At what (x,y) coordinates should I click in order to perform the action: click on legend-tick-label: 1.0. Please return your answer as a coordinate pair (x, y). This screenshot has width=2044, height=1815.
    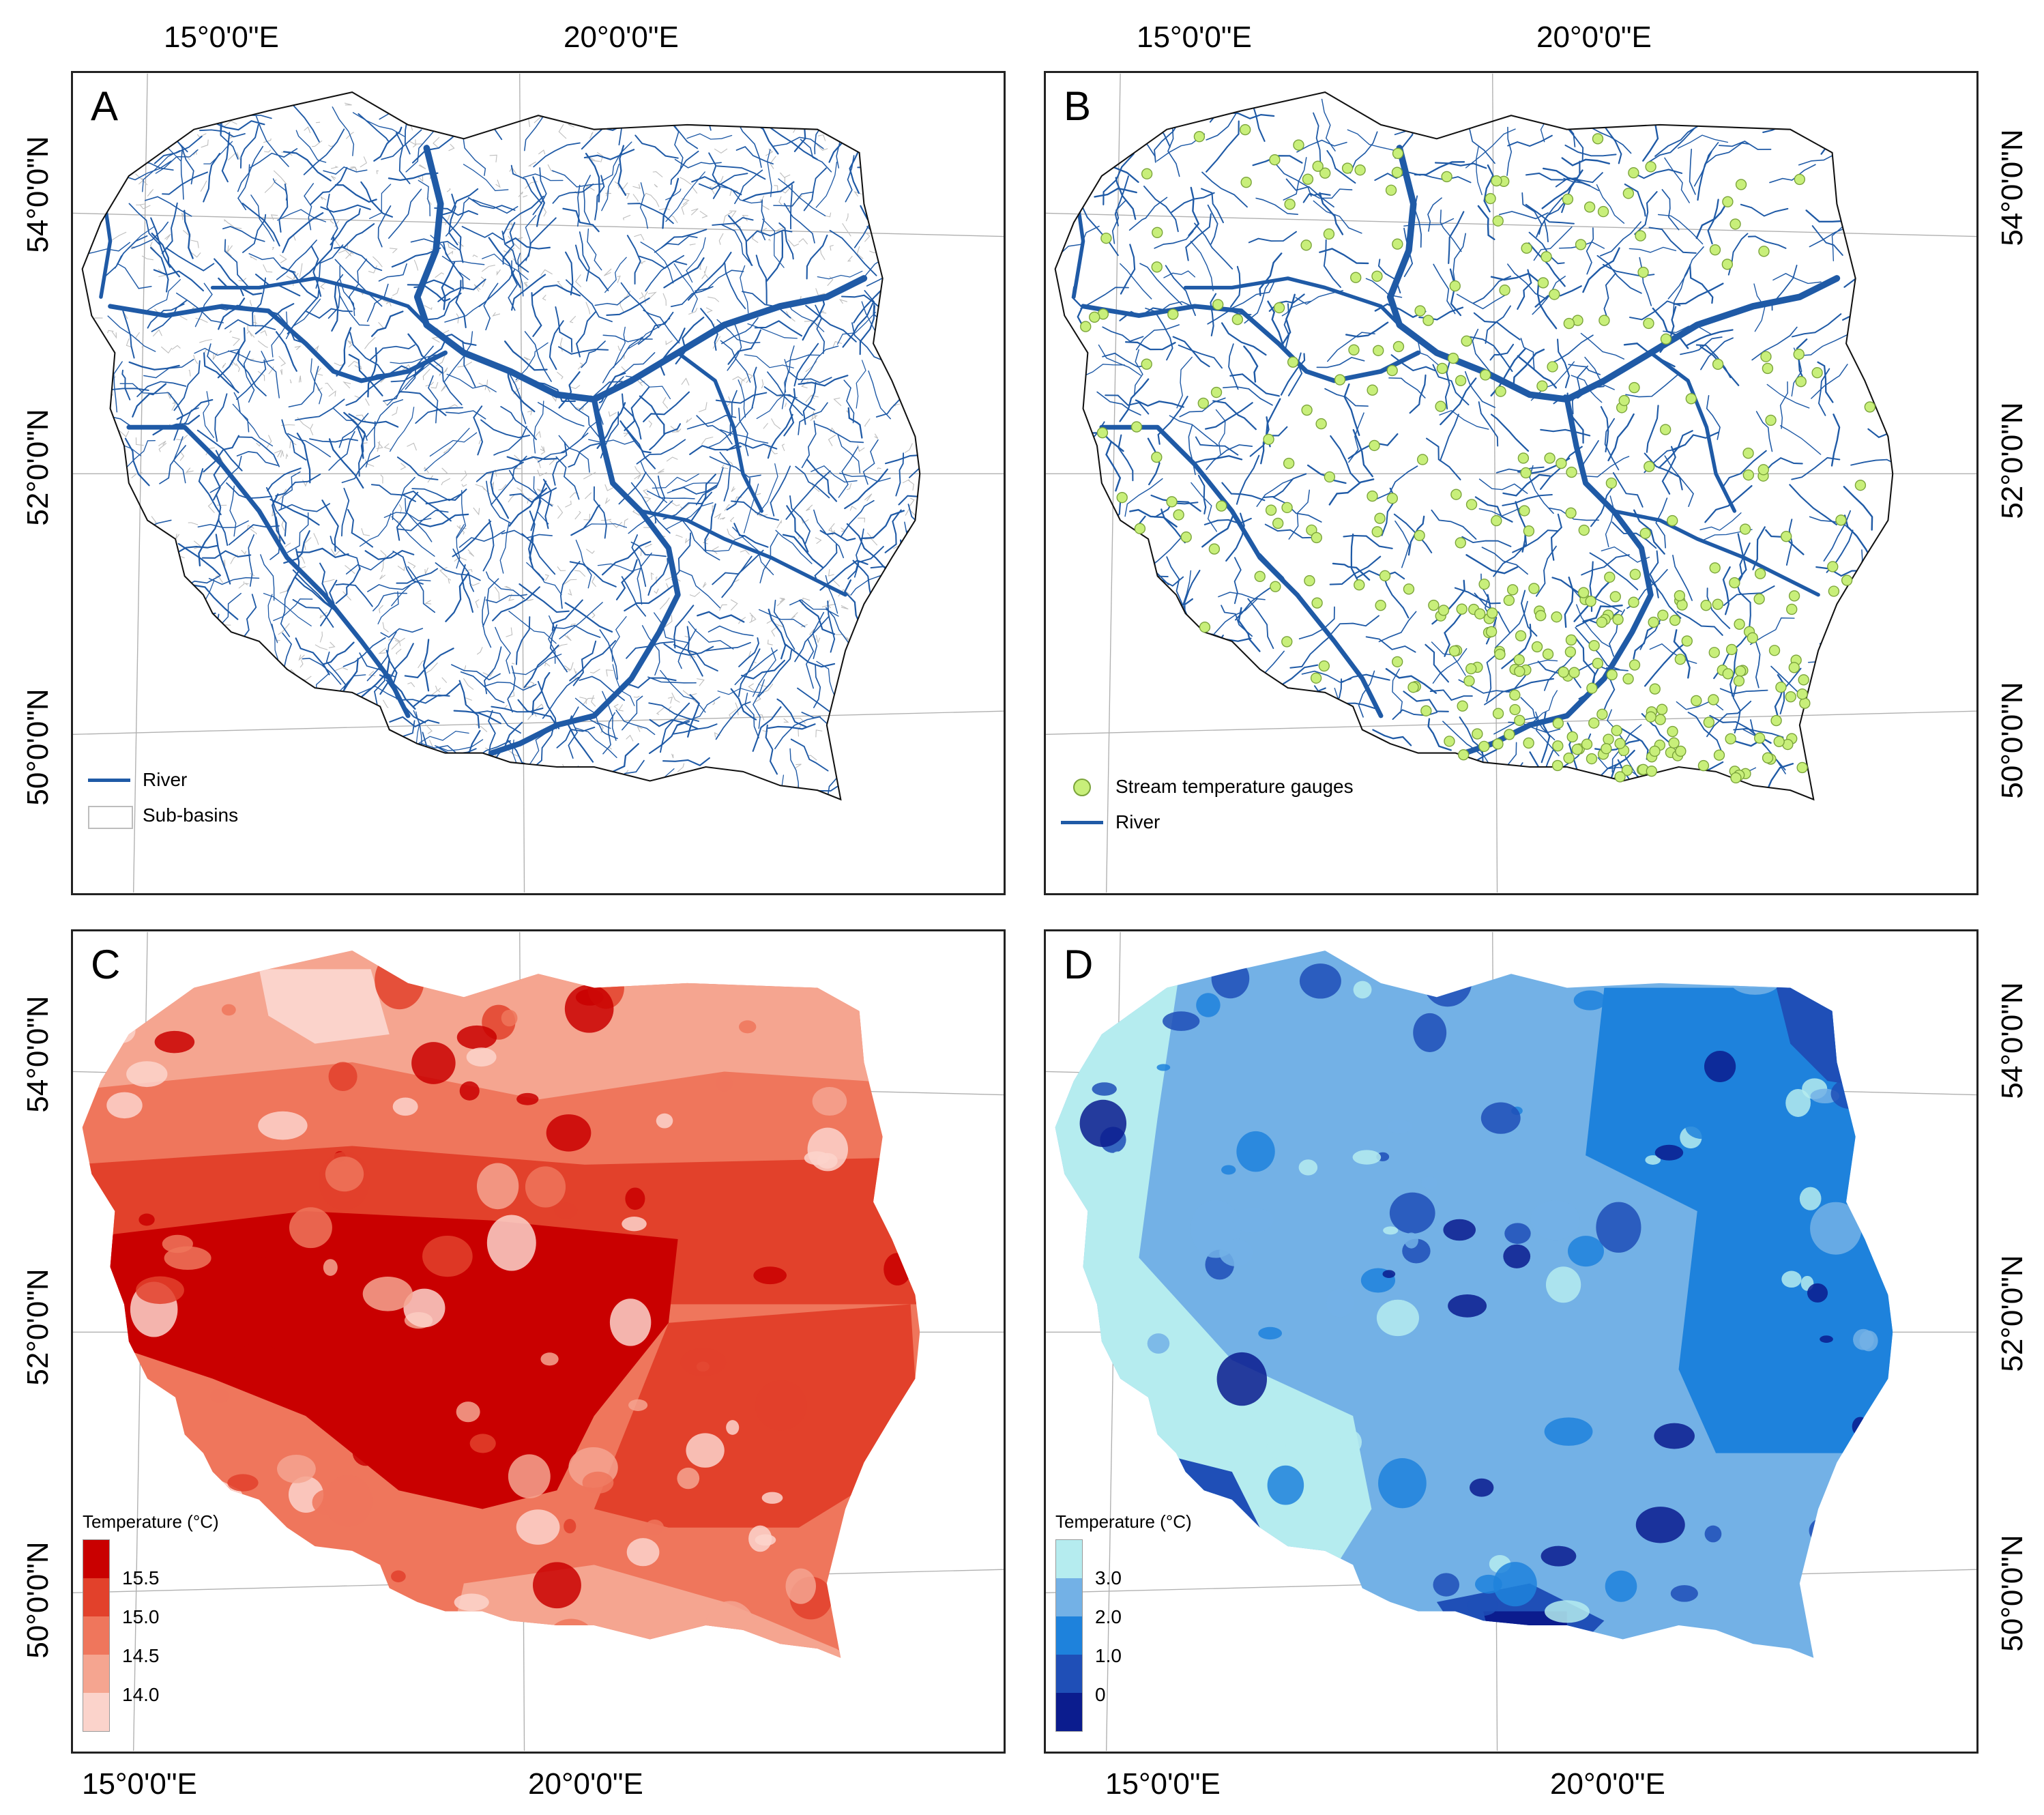
    Looking at the image, I should click on (1108, 1655).